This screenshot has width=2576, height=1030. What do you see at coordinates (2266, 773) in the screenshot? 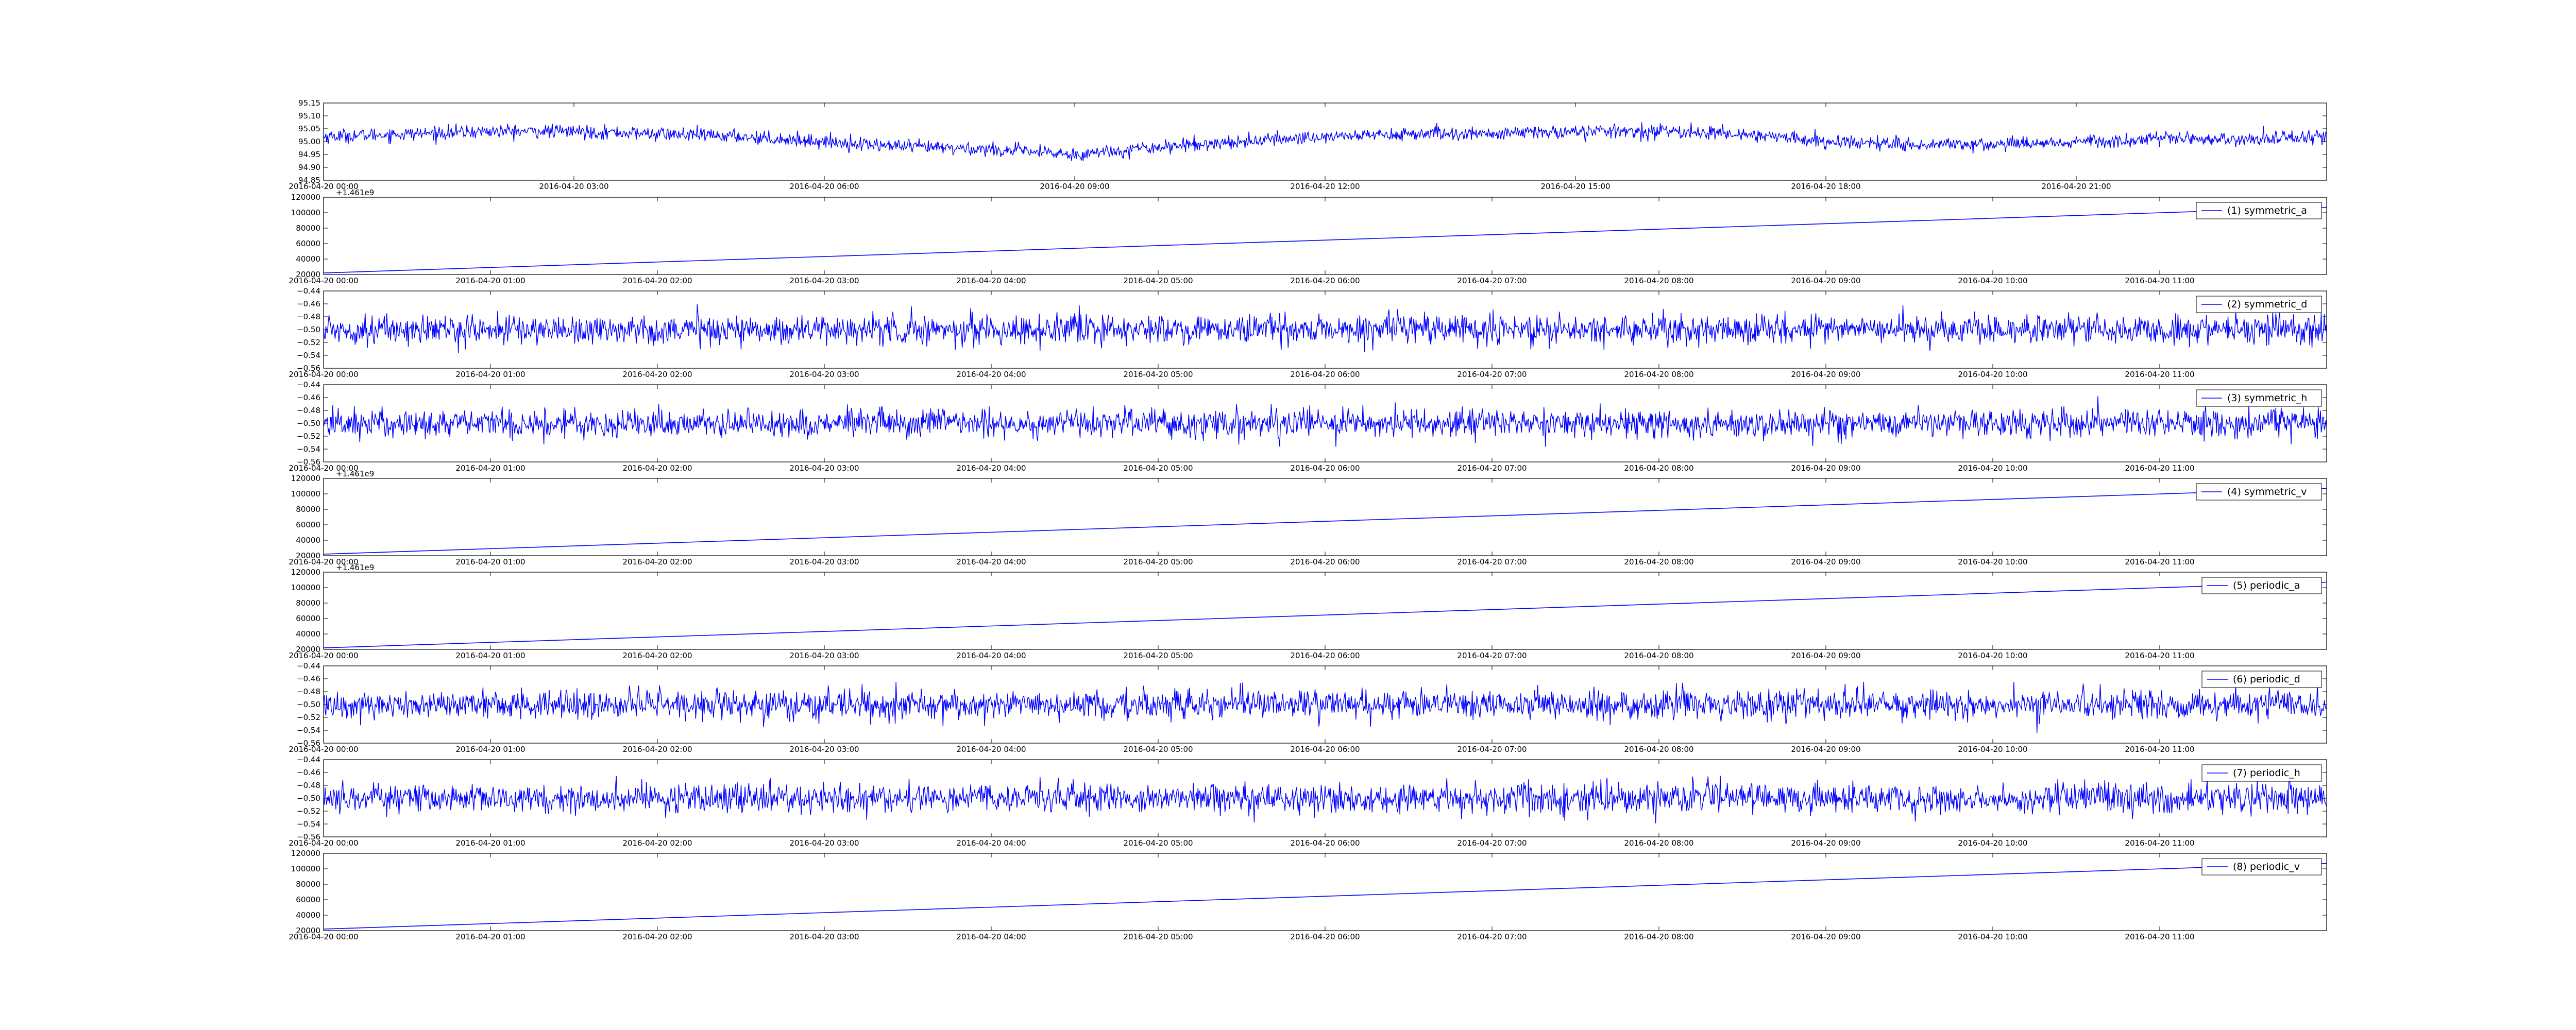
I see `legend-label: (7) periodic_h` at bounding box center [2266, 773].